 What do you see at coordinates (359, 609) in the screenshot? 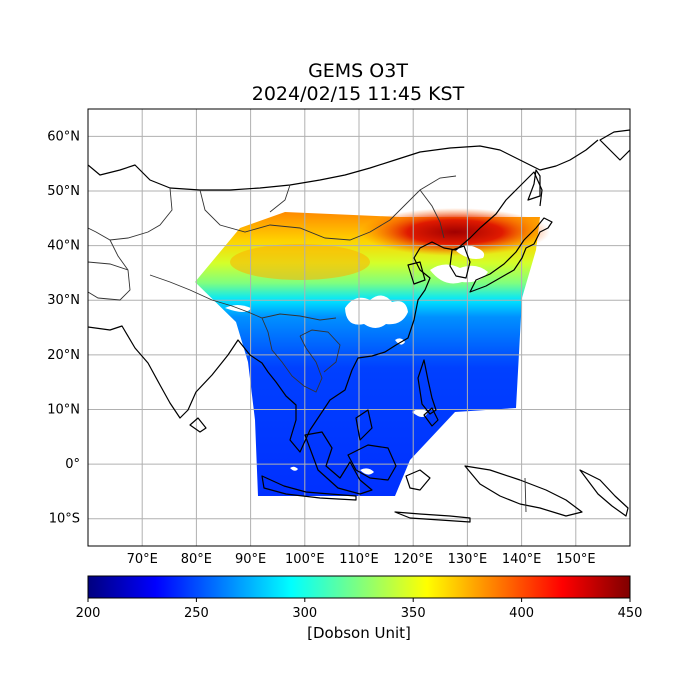
I see `colorbar-ticks: 200 250 300 350 400 450` at bounding box center [359, 609].